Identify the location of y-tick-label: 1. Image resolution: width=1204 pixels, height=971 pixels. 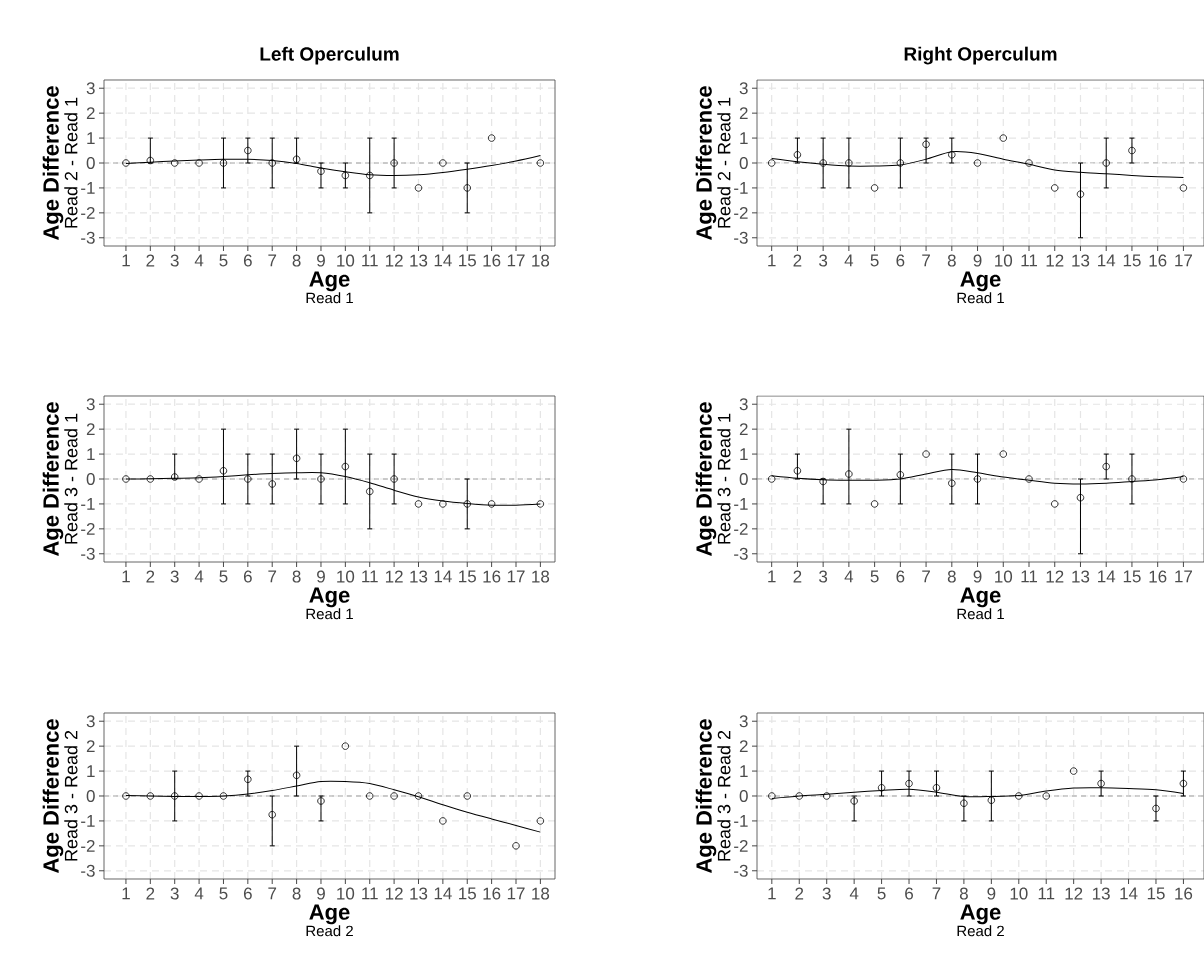
(744, 771).